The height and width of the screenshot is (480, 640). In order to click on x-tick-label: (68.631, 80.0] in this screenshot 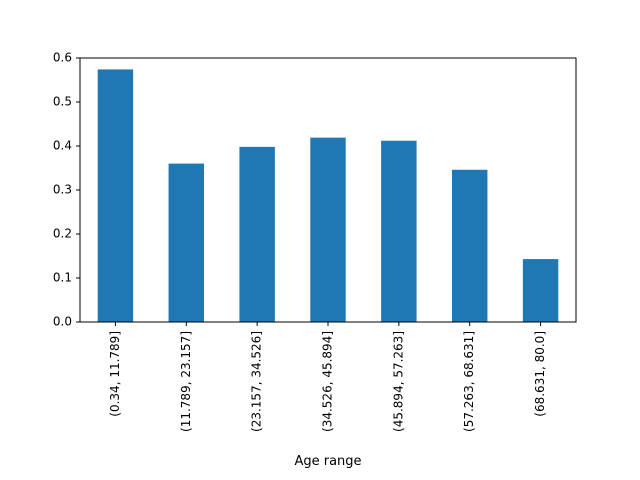, I will do `click(540, 374)`.